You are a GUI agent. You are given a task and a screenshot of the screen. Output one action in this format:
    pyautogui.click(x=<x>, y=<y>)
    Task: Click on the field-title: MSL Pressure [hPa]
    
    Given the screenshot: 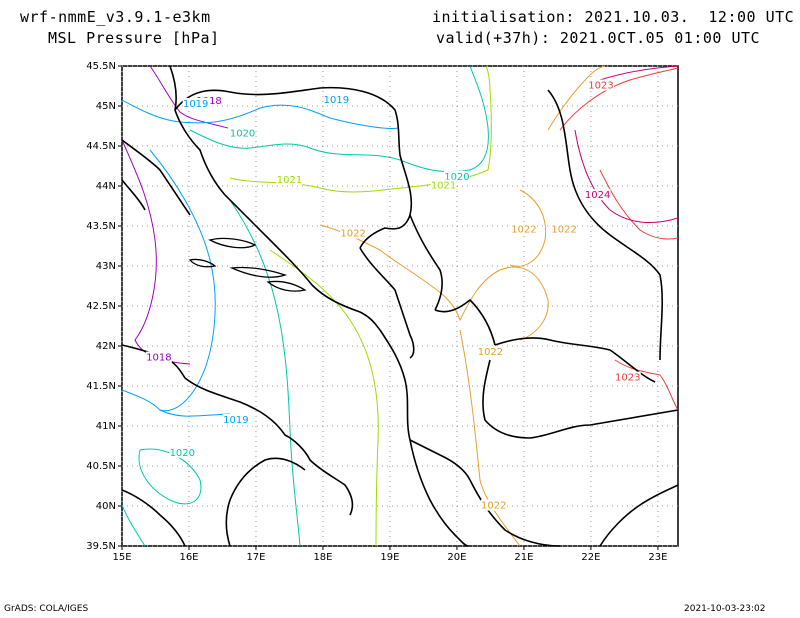 What is the action you would take?
    pyautogui.click(x=134, y=38)
    